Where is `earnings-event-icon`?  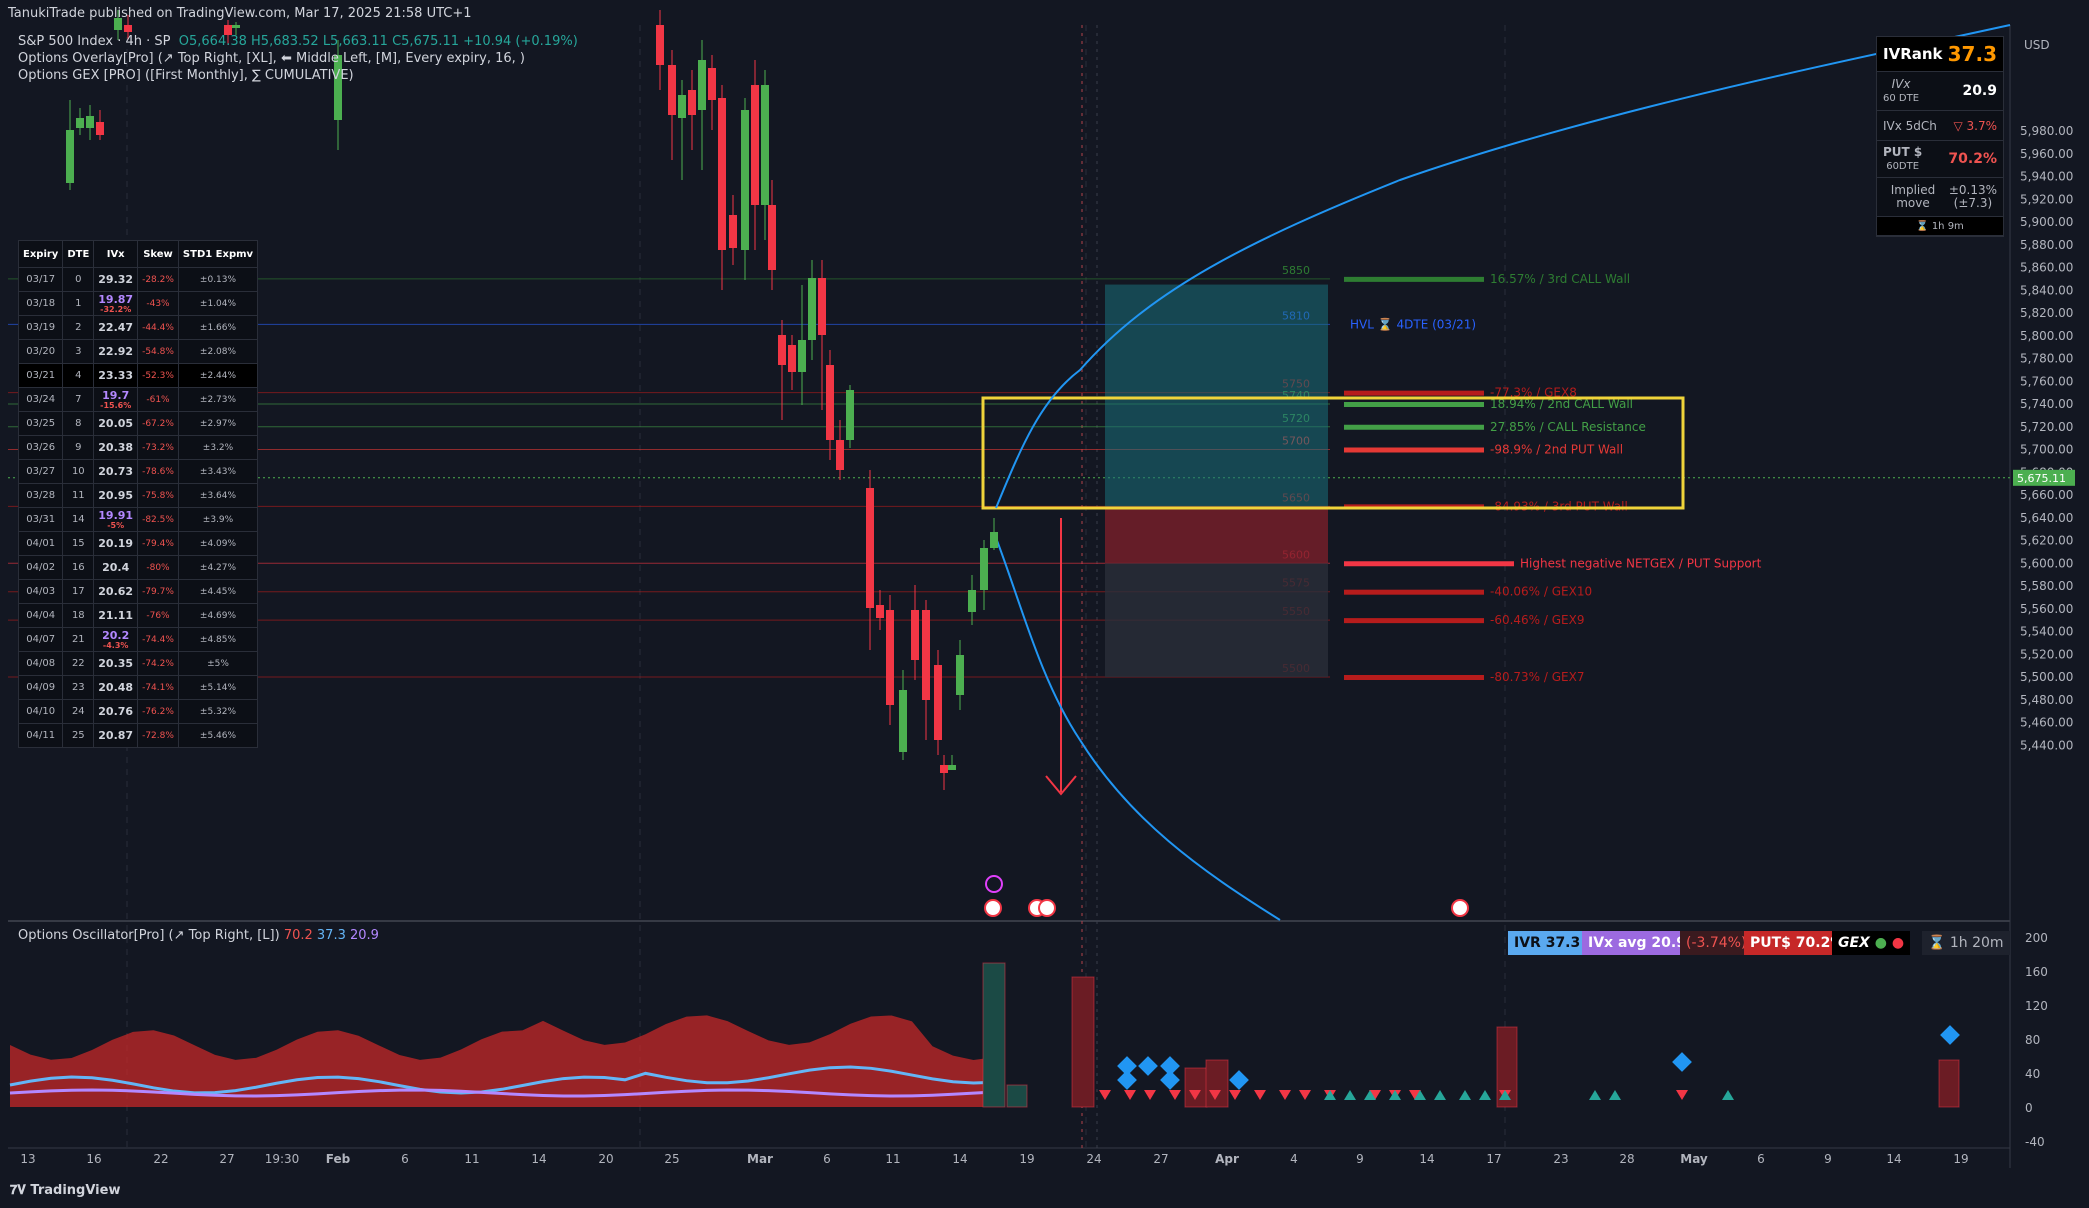
earnings-event-icon is located at coordinates (994, 884).